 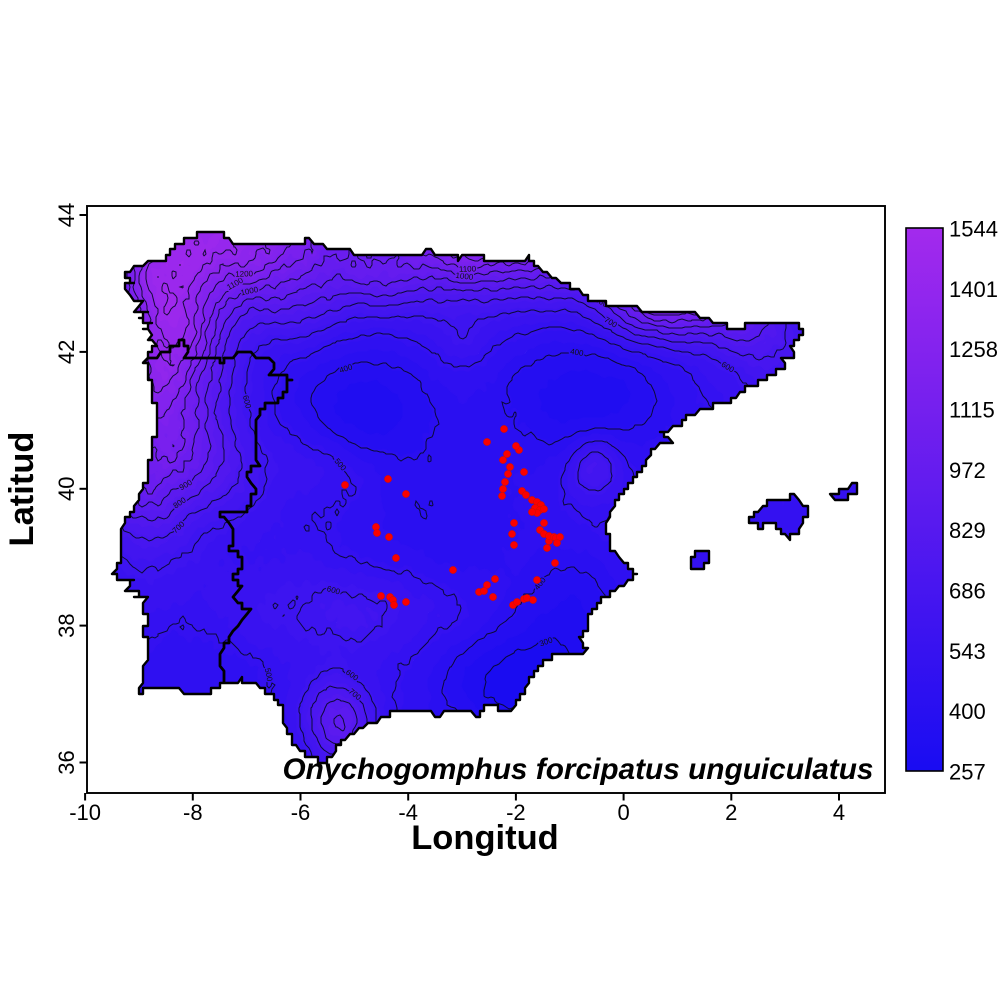 What do you see at coordinates (66, 625) in the screenshot?
I see `svg-text: 38` at bounding box center [66, 625].